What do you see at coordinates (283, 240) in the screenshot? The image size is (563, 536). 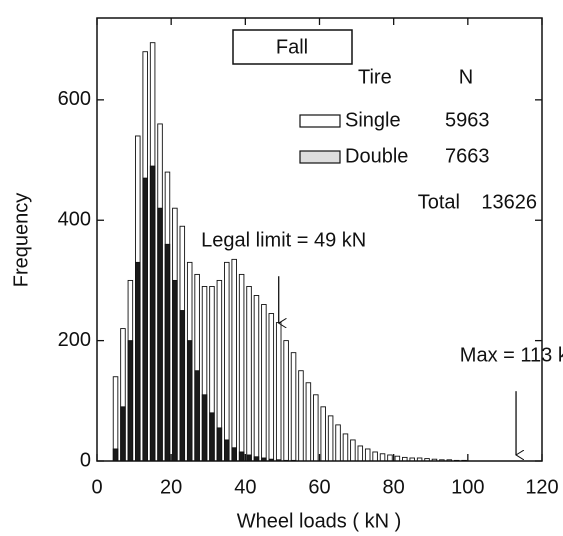 I see `annotation-text: Legal limit = 49 kN` at bounding box center [283, 240].